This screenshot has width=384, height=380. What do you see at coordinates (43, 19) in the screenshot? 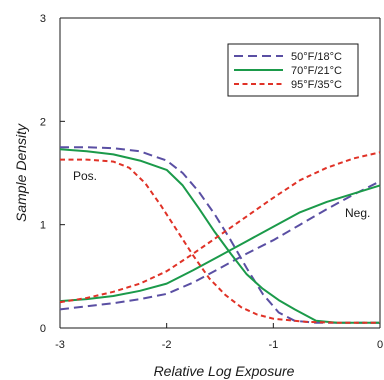
I see `y-tick-label: 3` at bounding box center [43, 19].